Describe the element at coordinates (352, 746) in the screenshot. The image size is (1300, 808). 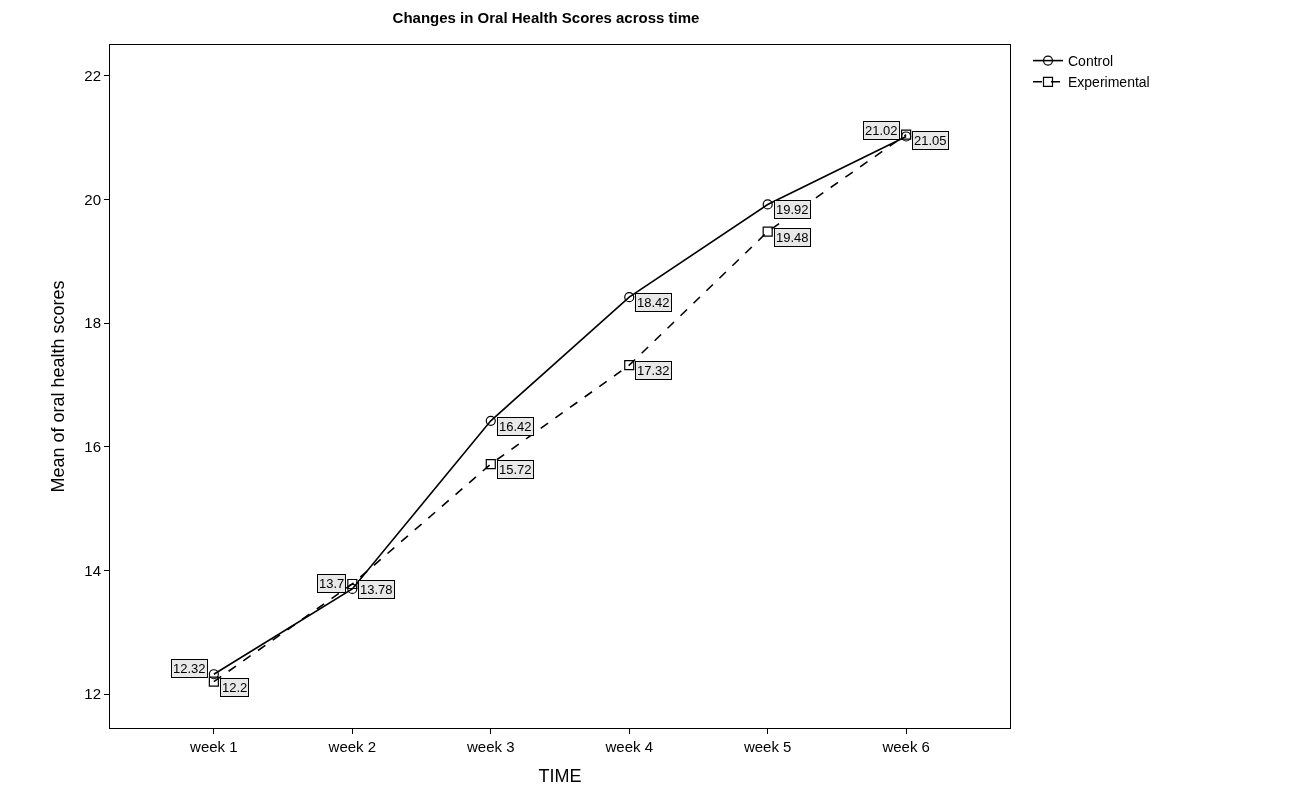
I see `x-tick-label: week 2` at that location.